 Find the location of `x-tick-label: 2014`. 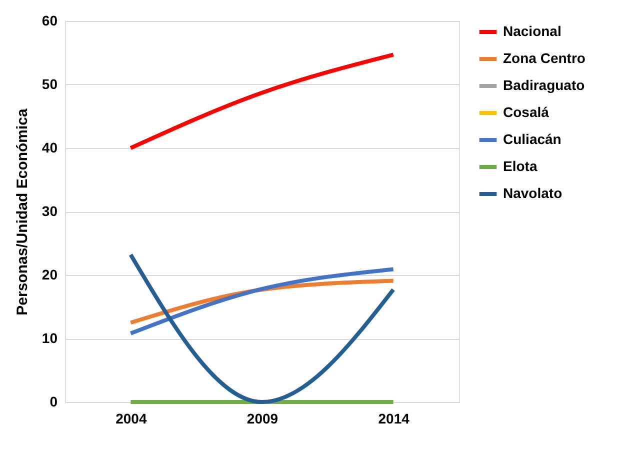

x-tick-label: 2014 is located at coordinates (394, 418).